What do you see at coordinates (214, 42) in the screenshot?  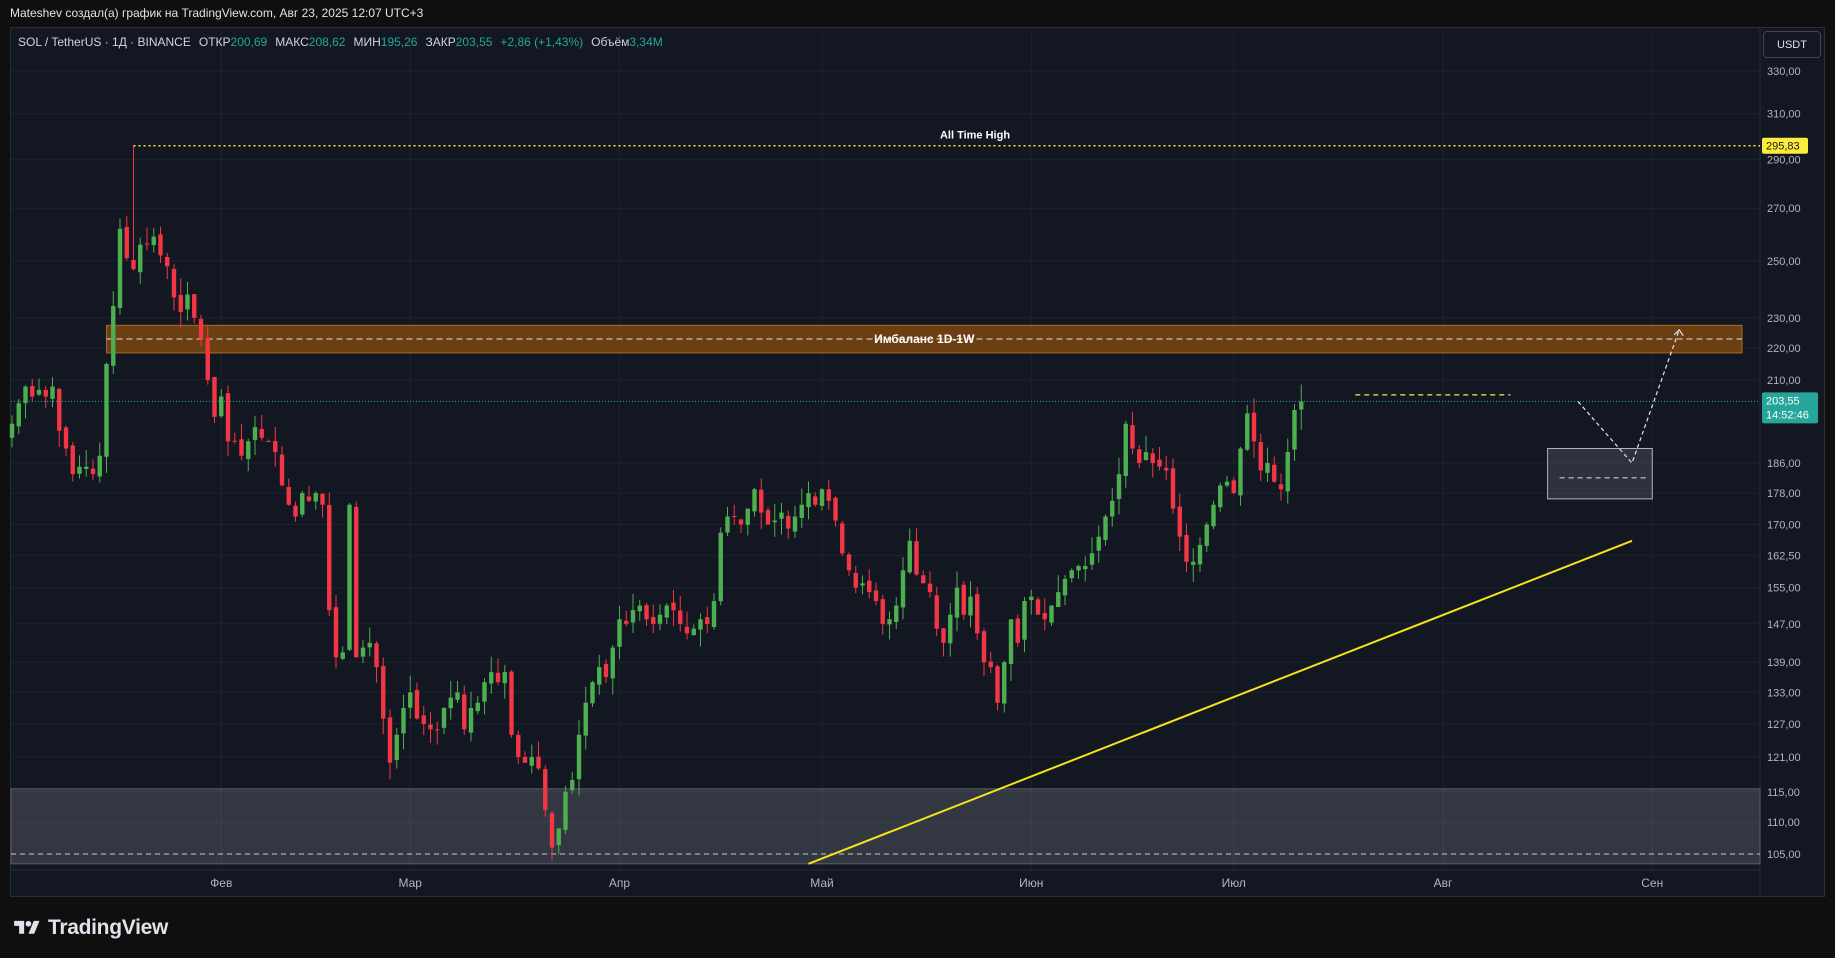 I see `legend-open-label: ОТКР` at bounding box center [214, 42].